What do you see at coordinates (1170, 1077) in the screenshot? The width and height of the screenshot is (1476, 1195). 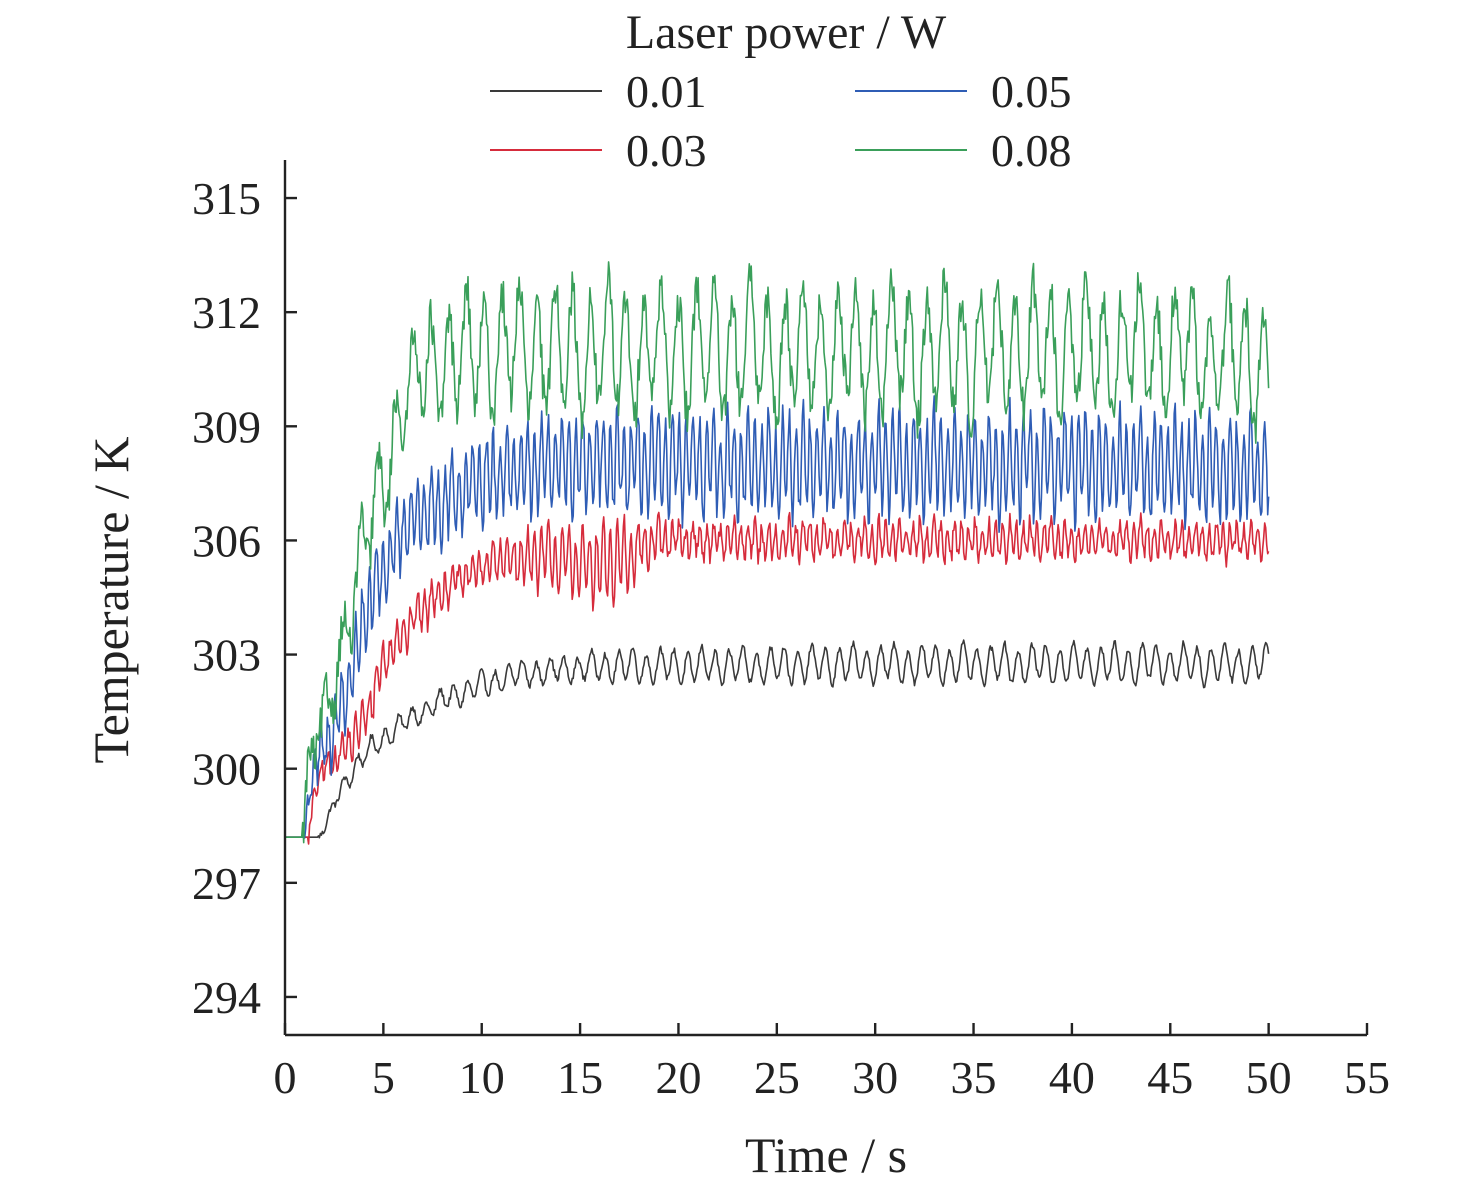 I see `x-tick-label: 45` at bounding box center [1170, 1077].